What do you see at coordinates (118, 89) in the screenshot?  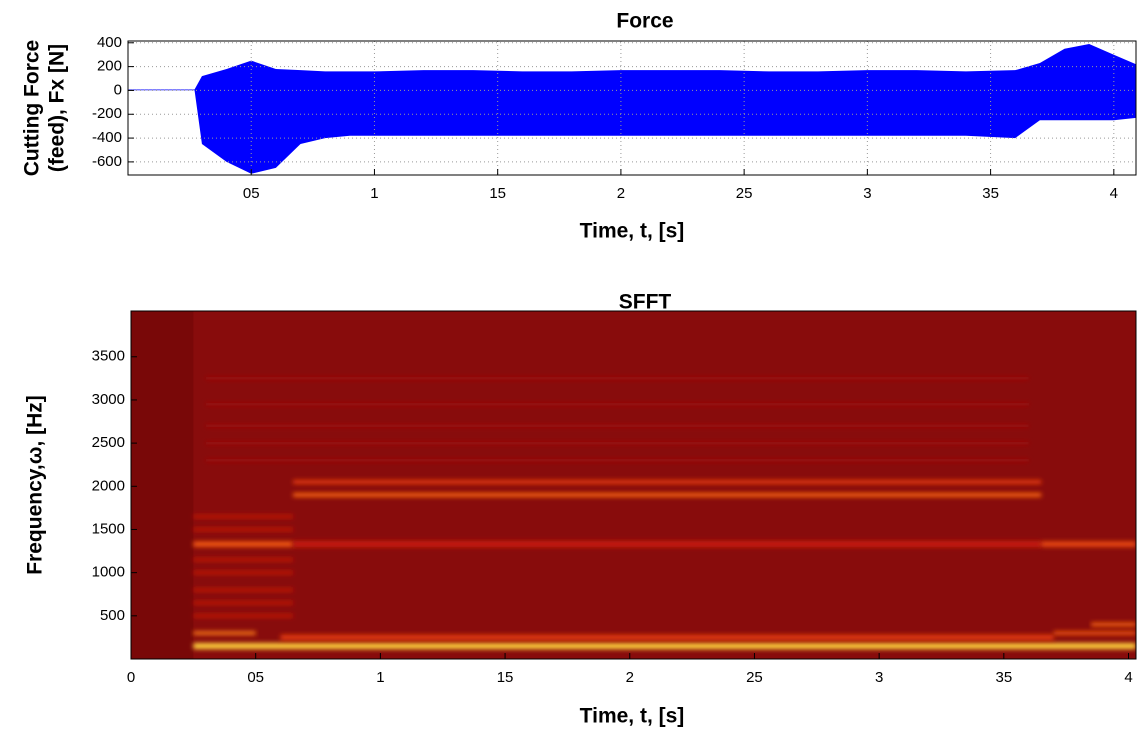 I see `y-tick-label: 0` at bounding box center [118, 89].